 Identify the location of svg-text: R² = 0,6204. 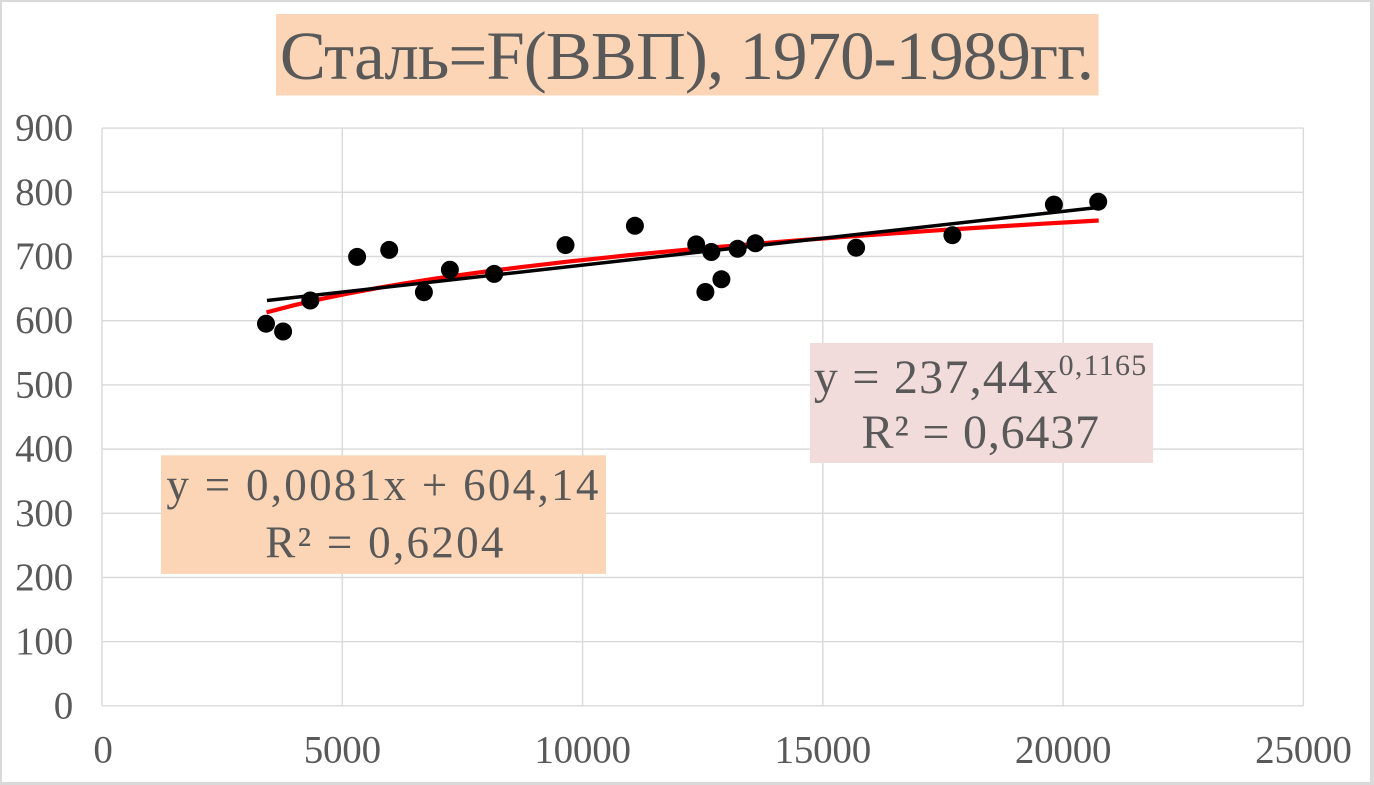
(385, 543).